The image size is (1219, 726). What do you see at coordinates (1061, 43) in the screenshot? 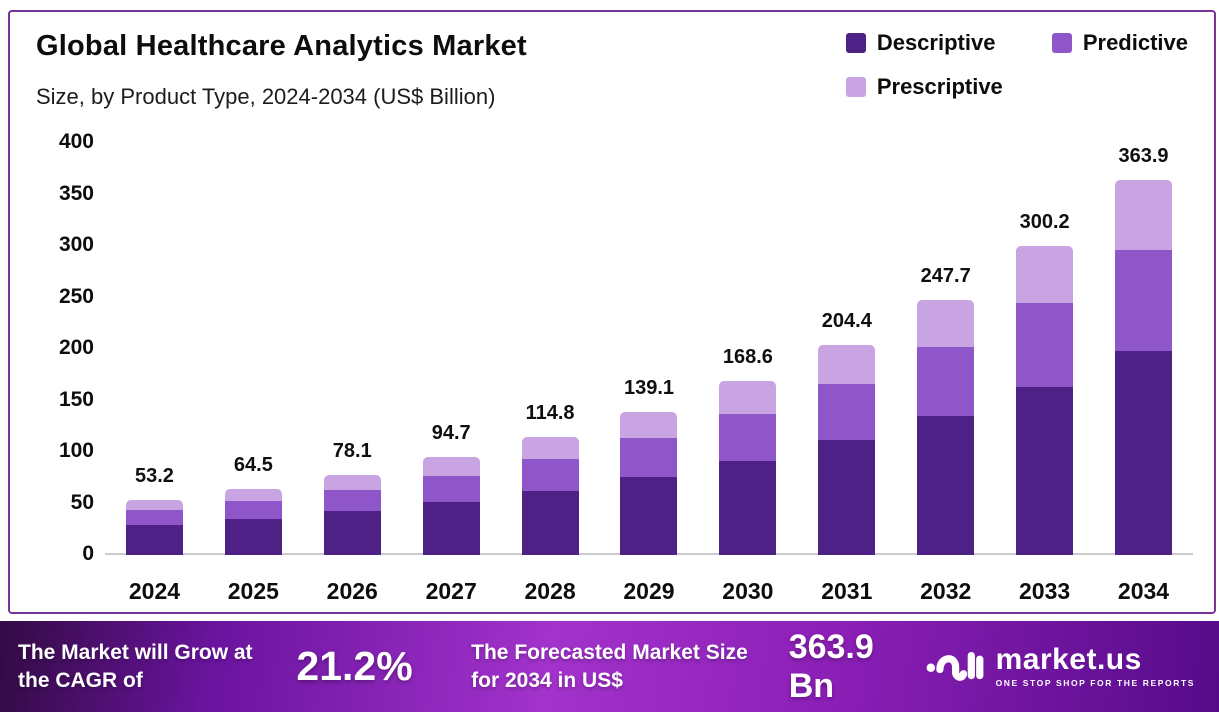
I see `legend-swatch-predictive` at bounding box center [1061, 43].